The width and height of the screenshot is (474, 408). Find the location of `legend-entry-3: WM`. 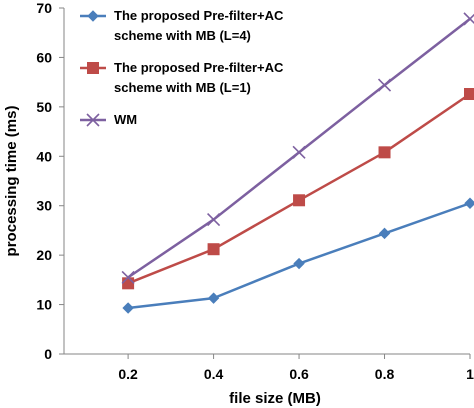

legend-entry-3: WM is located at coordinates (108, 119).